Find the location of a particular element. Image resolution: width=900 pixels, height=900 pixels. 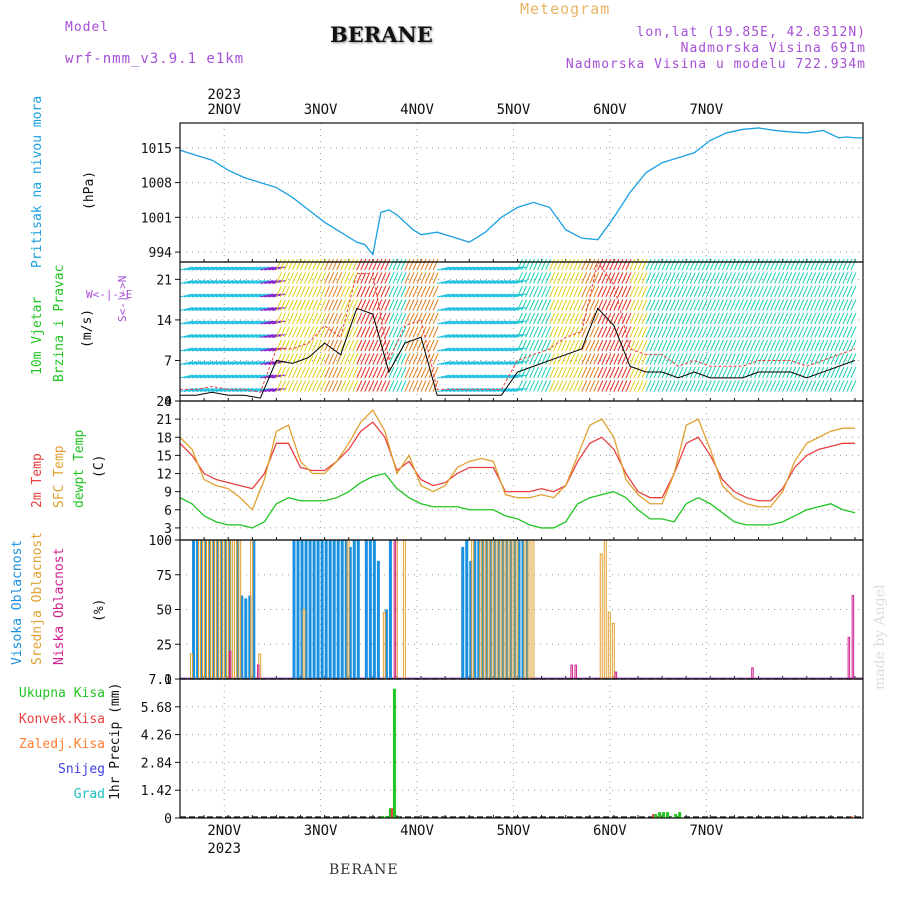

panel-frame is located at coordinates (521, 192).